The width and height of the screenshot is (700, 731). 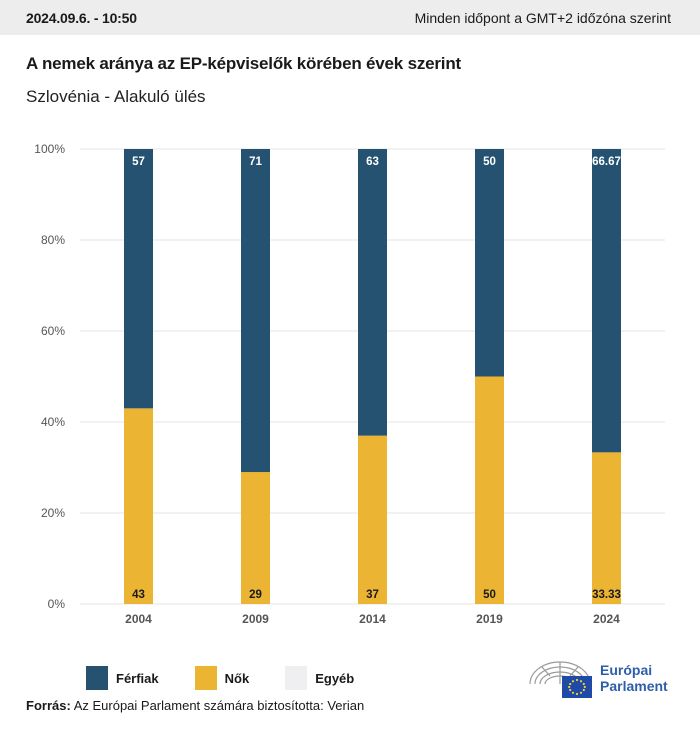 I want to click on y-tick-label: 40%, so click(x=53, y=422).